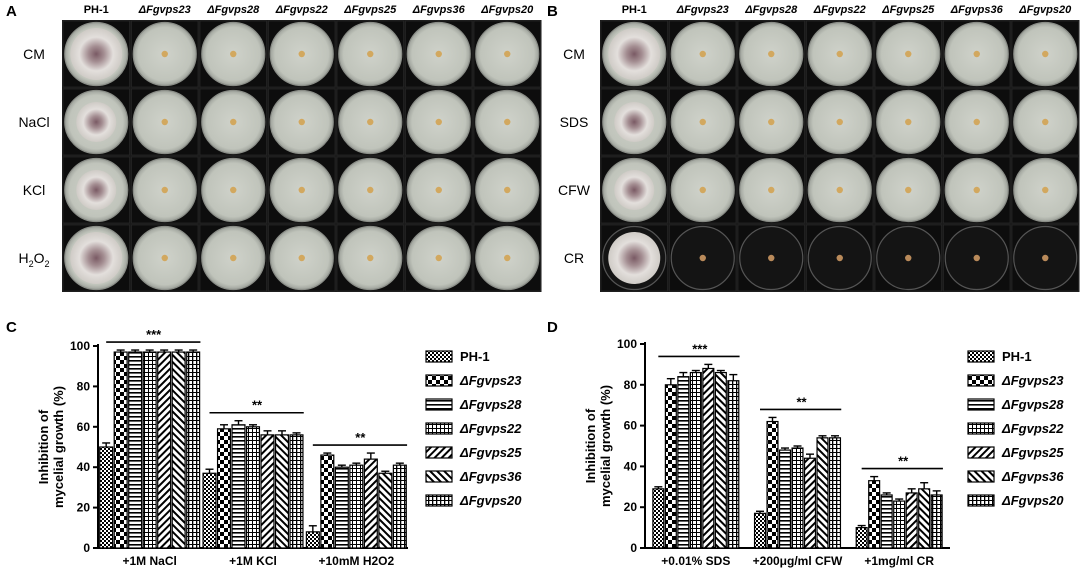 The image size is (1084, 572). What do you see at coordinates (1032, 428) in the screenshot?
I see `legend-label: ΔFgvps22` at bounding box center [1032, 428].